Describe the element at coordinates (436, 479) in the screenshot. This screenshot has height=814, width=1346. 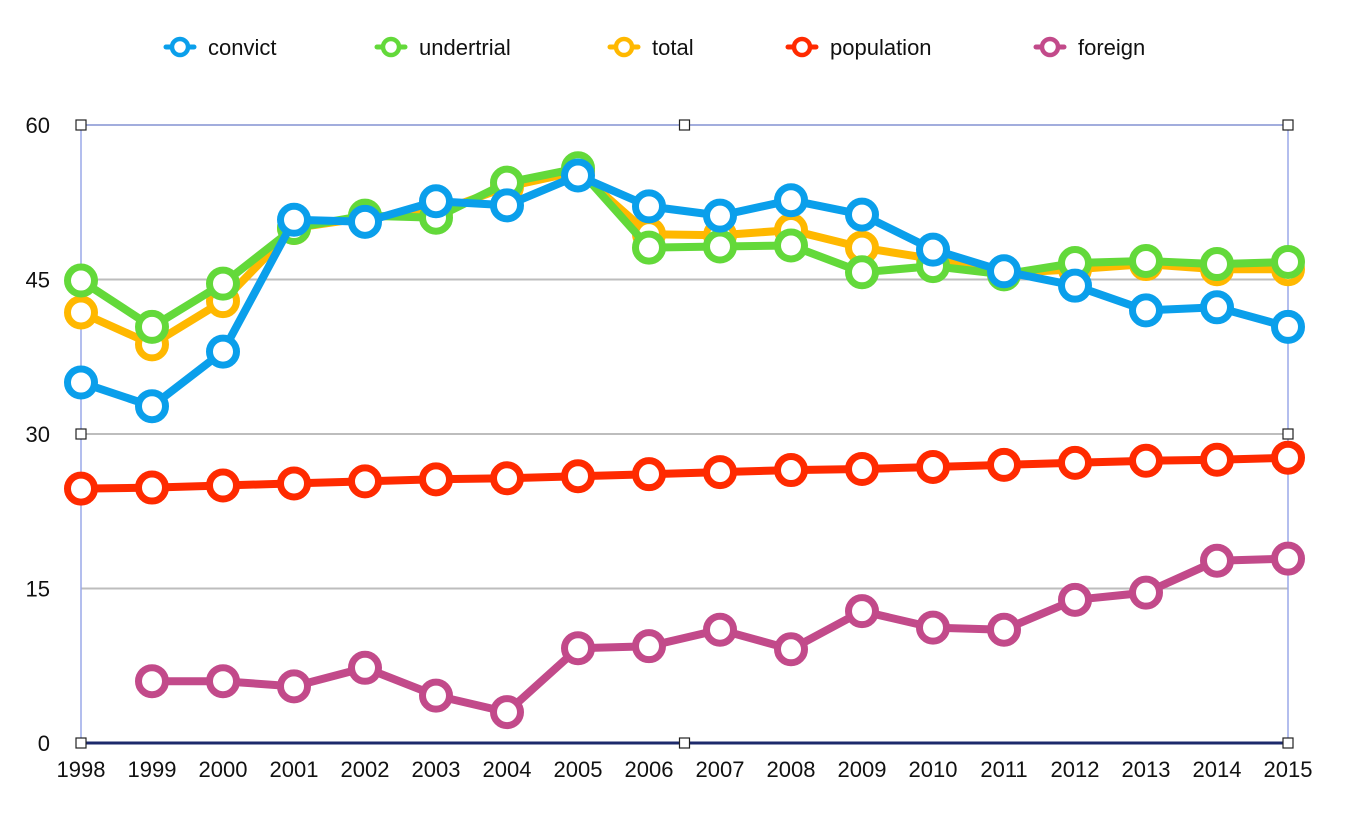
I see `data-point-population-2003` at that location.